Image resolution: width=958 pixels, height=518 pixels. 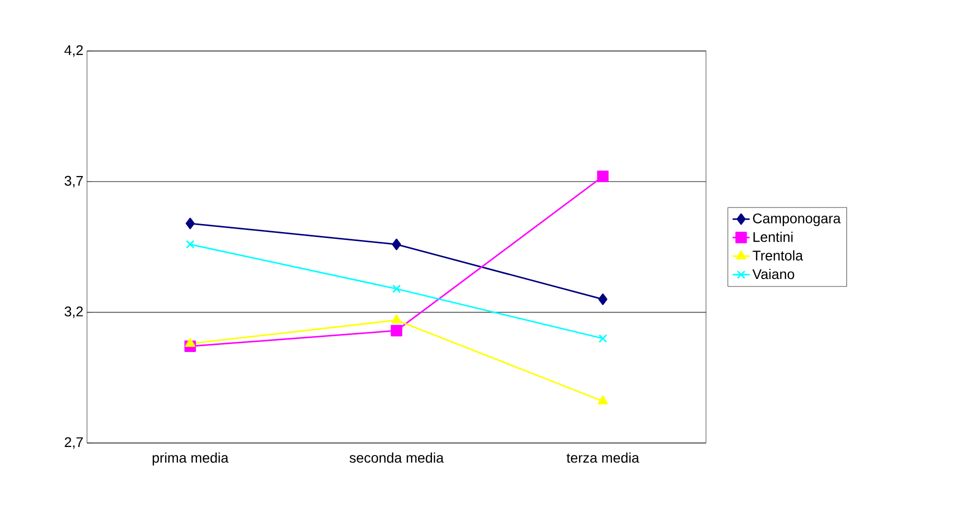 I want to click on legend-label: Trentola, so click(x=778, y=255).